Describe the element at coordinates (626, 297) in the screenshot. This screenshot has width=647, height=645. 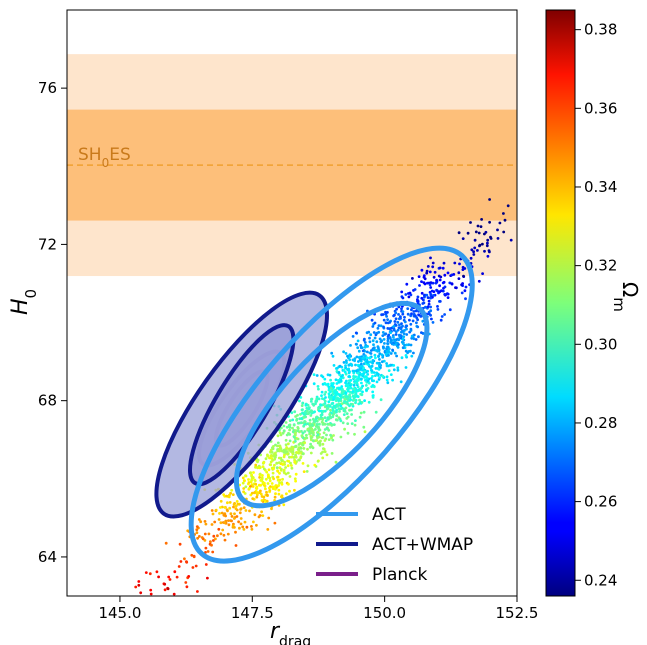
I see `colorbar-label: Ωm` at that location.